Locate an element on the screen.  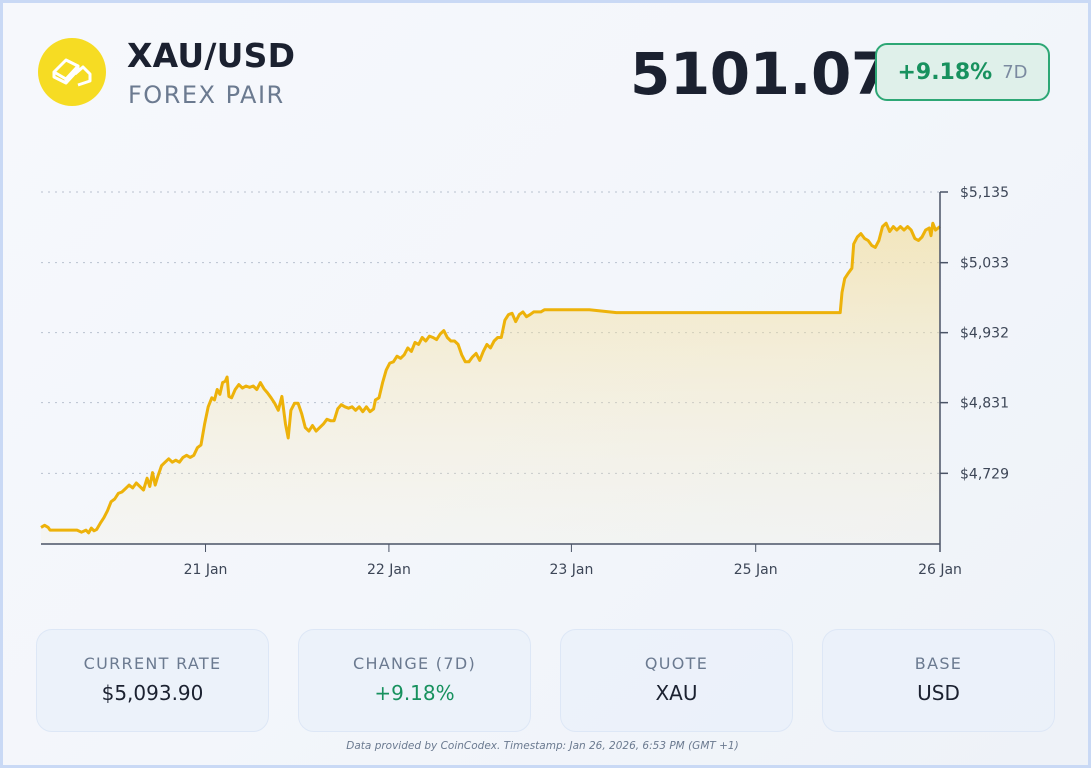
x-tick-label: 26 Jan is located at coordinates (940, 570).